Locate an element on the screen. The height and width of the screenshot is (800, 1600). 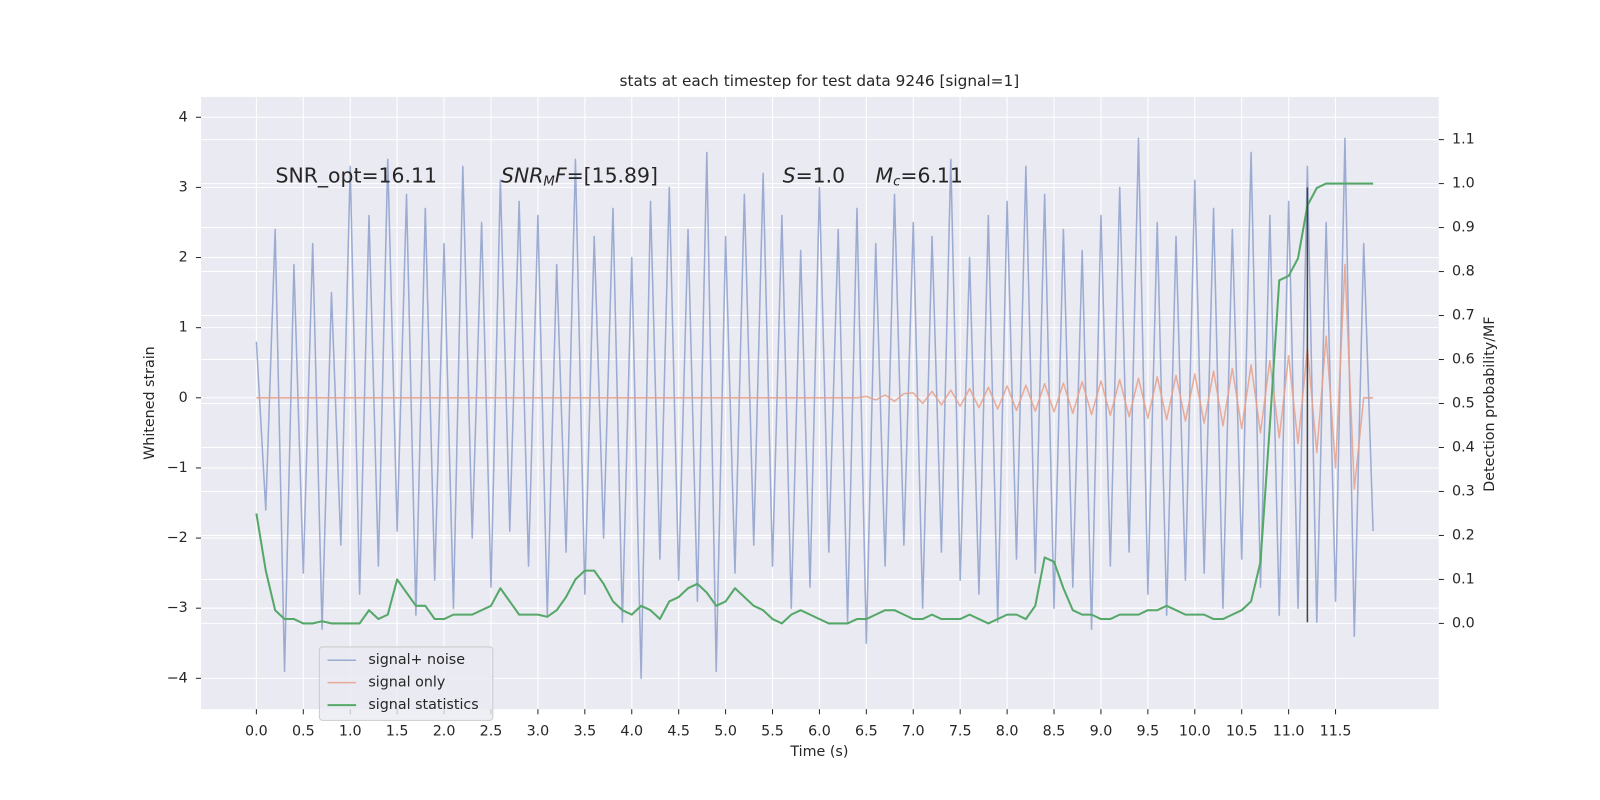
annotation: S=1.0 is located at coordinates (814, 176).